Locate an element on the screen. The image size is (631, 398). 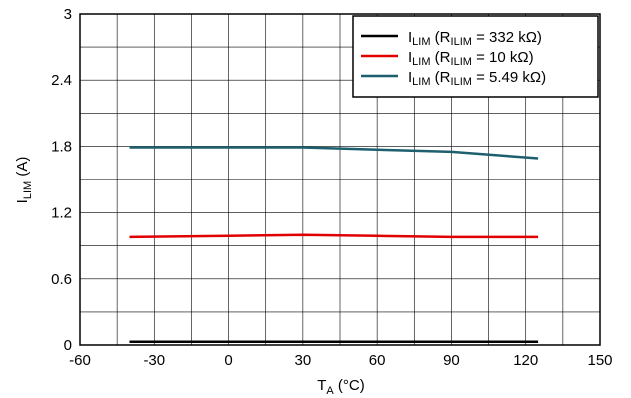
legend-label-5k49: ILIM (RILIM = 5.49 kΩ) is located at coordinates (477, 78).